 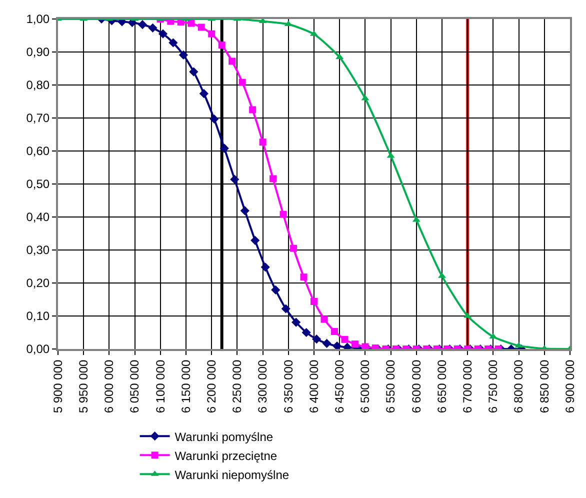 What do you see at coordinates (441, 386) in the screenshot?
I see `x-tick-label: 6 650 000` at bounding box center [441, 386].